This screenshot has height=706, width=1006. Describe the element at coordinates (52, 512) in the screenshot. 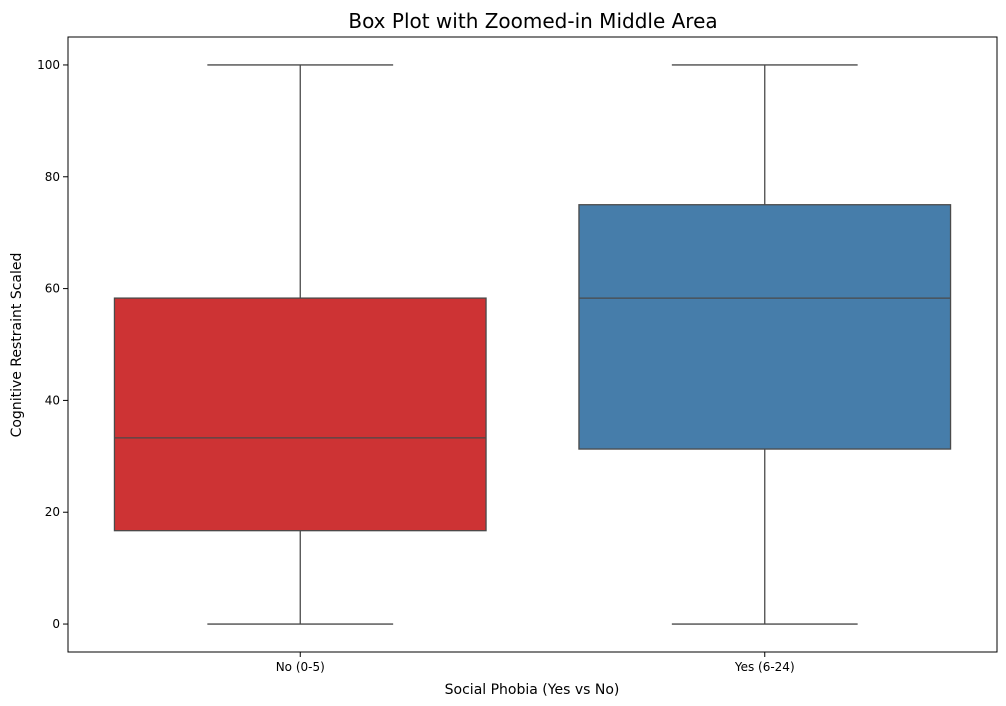

I see `y-tick-label: 20` at that location.